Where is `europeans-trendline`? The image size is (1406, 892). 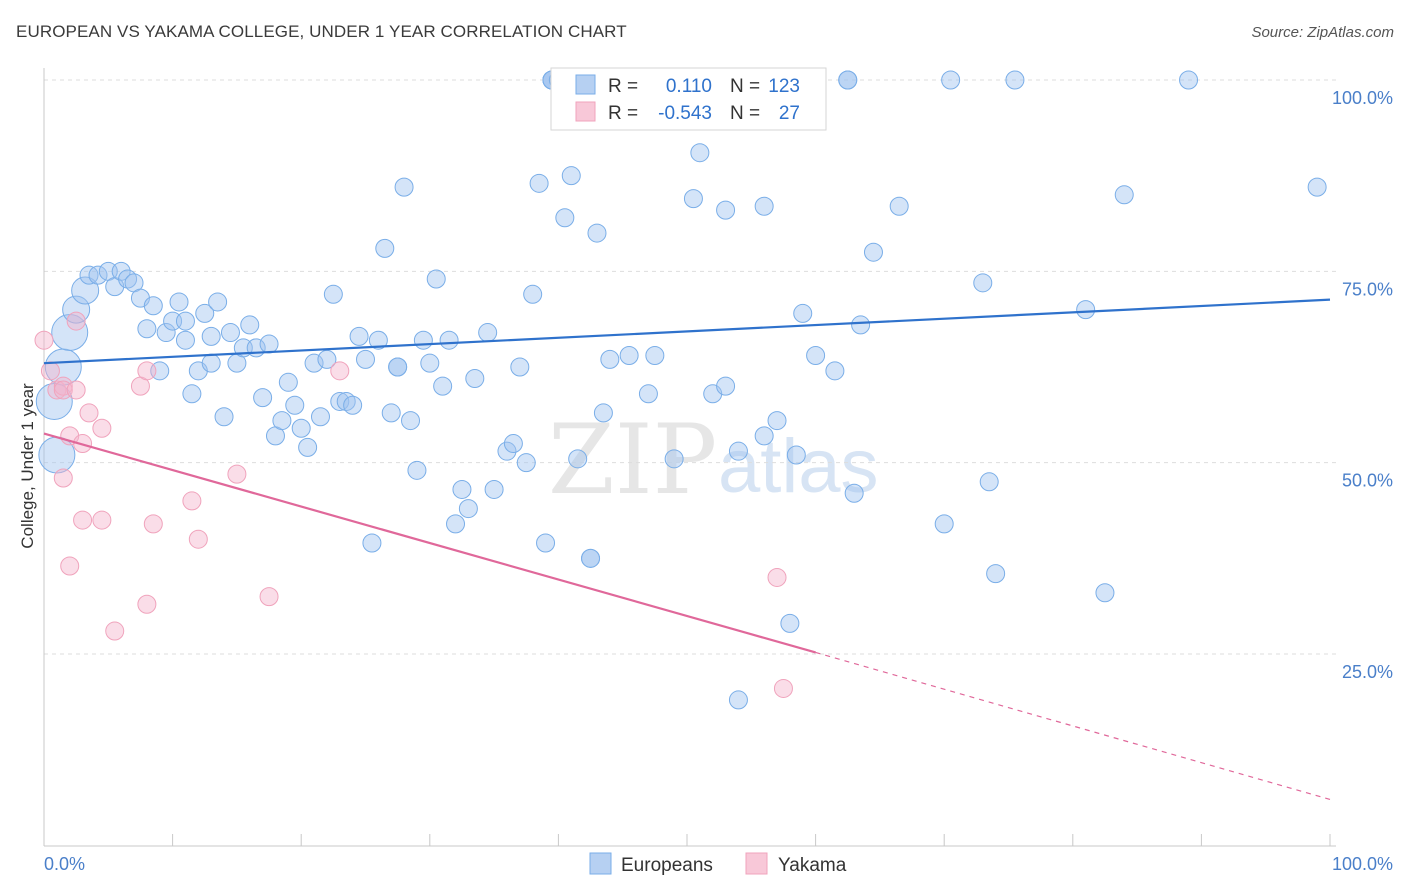
europeans-trendline is located at coordinates (687, 331).